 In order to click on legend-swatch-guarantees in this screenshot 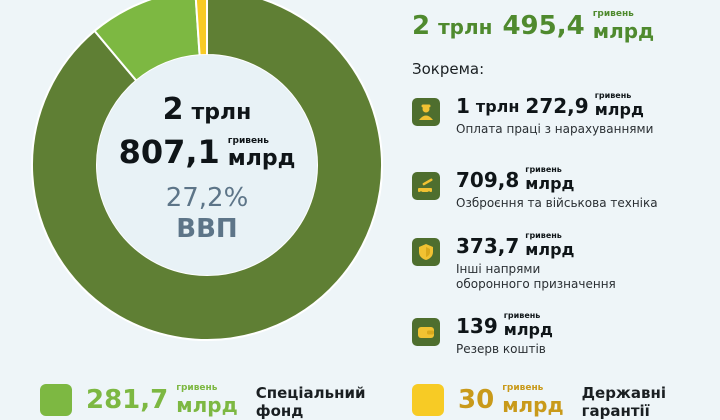, I will do `click(428, 400)`.